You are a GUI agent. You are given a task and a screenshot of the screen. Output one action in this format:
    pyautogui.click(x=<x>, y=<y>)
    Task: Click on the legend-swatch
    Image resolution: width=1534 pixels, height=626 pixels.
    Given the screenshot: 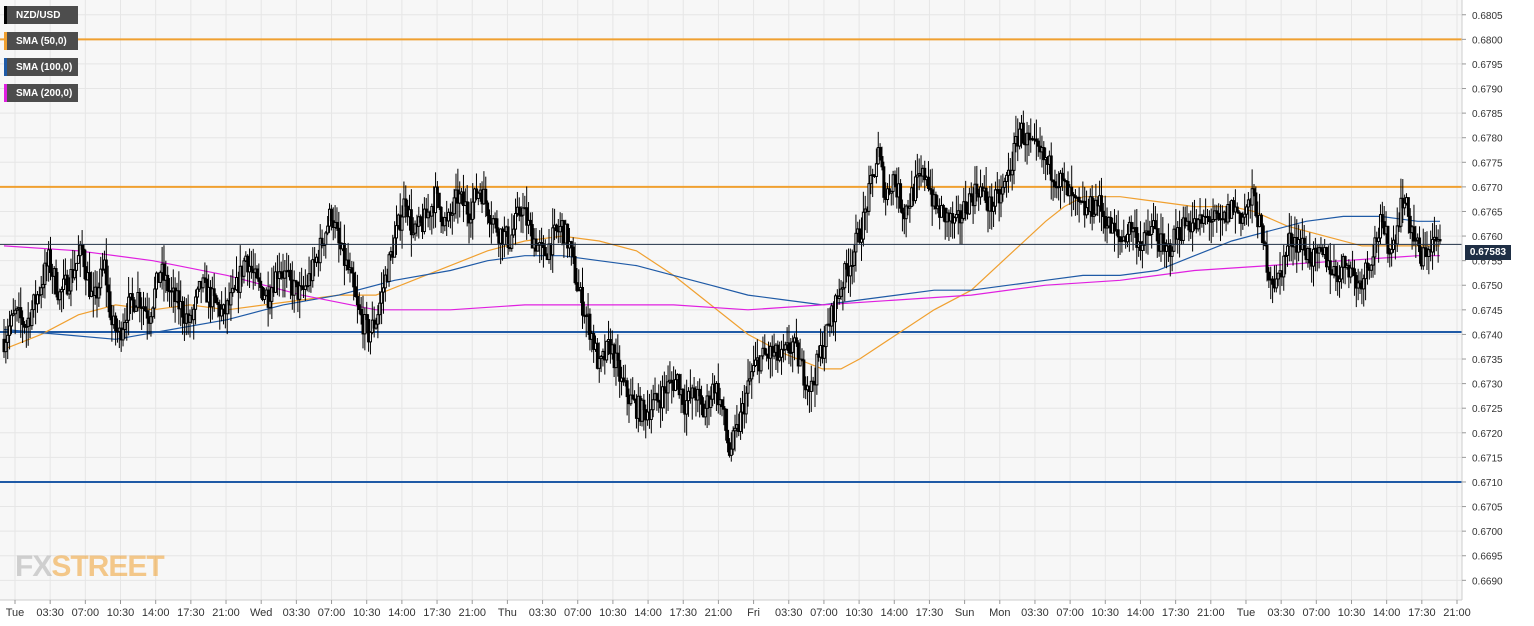 What is the action you would take?
    pyautogui.click(x=5, y=15)
    